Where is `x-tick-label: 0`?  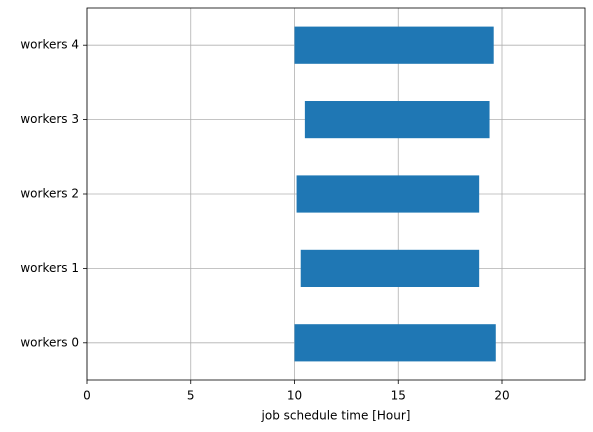
x-tick-label: 0 is located at coordinates (87, 396).